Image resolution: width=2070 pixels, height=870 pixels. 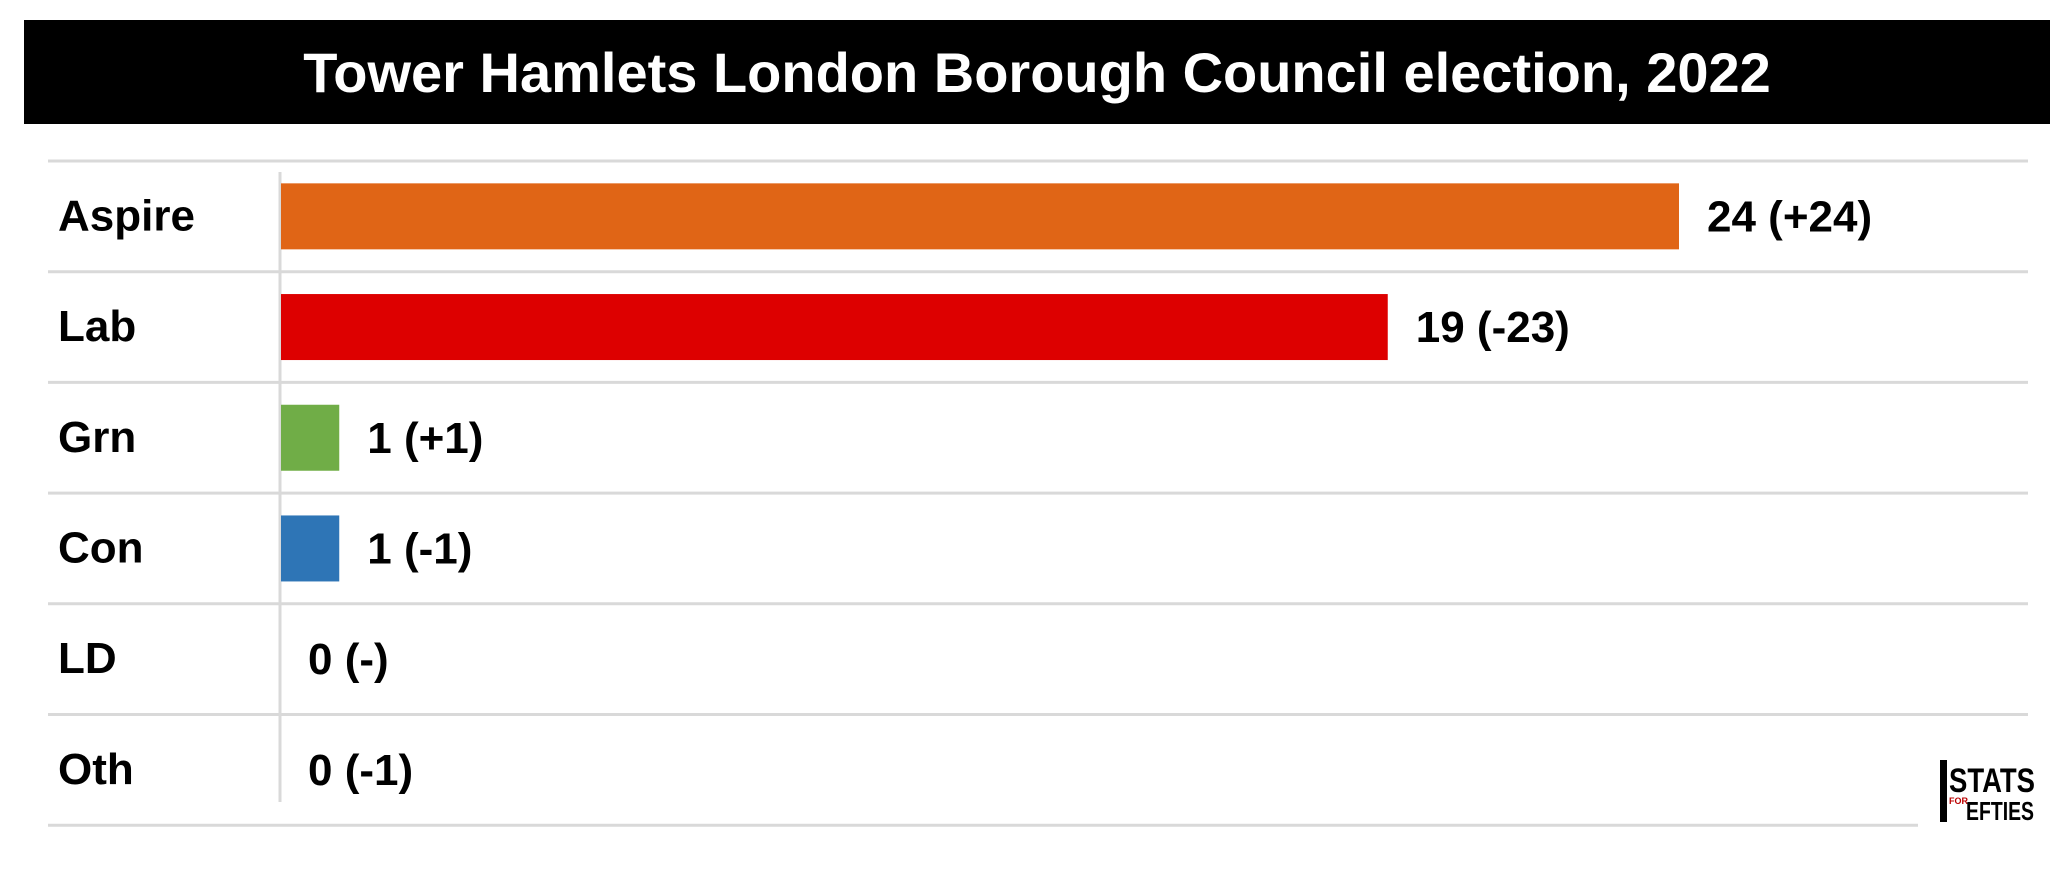 What do you see at coordinates (97, 326) in the screenshot?
I see `category-label-lab: Lab` at bounding box center [97, 326].